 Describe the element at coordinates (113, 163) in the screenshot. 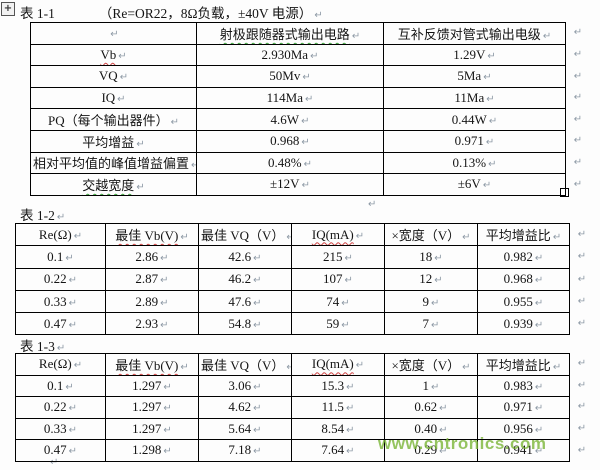

I see `table-cell: 相对平均值的峰值增益偏置↵` at that location.